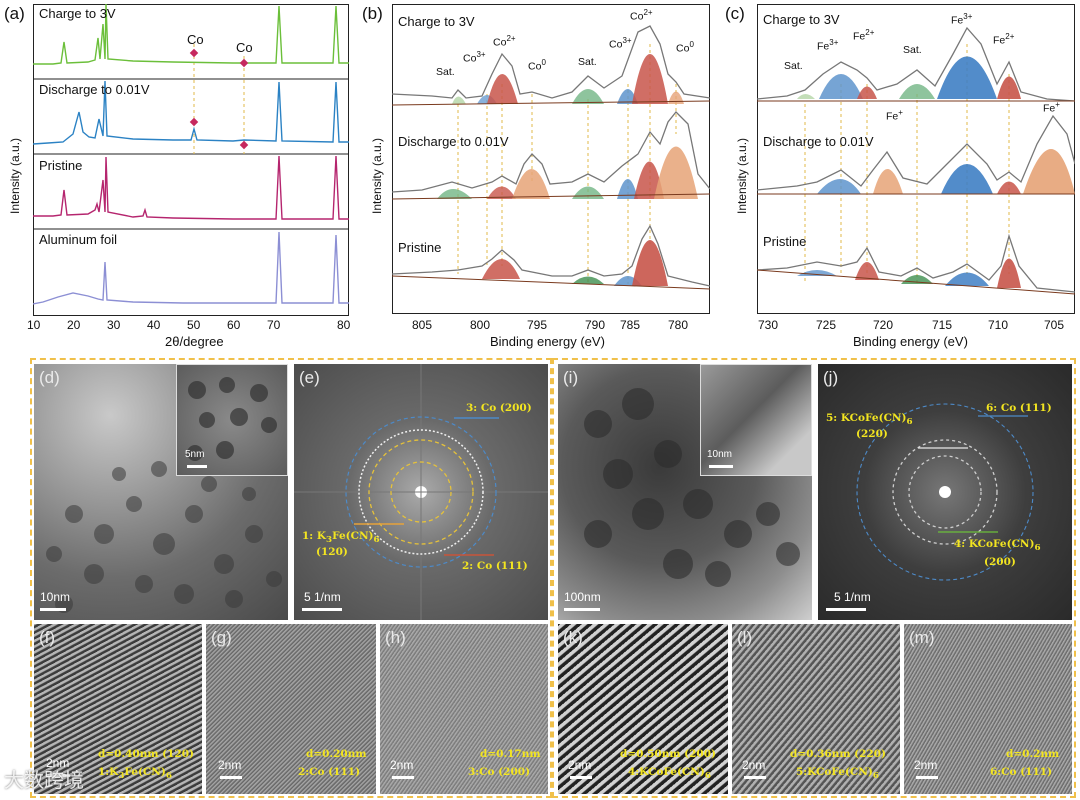 Image resolution: width=1080 pixels, height=800 pixels. I want to click on panel-letter-k: (k), so click(573, 637).